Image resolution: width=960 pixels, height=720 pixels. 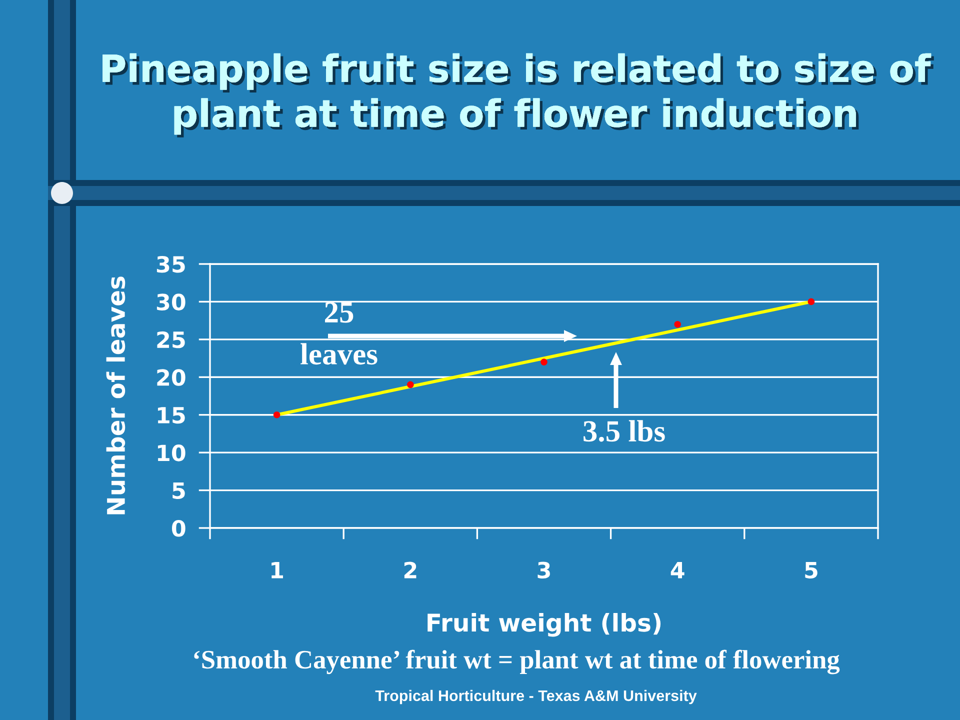 I want to click on text: ‘Smooth Cayenne’ fruit wt = plant wt at time of flowering, so click(x=517, y=662).